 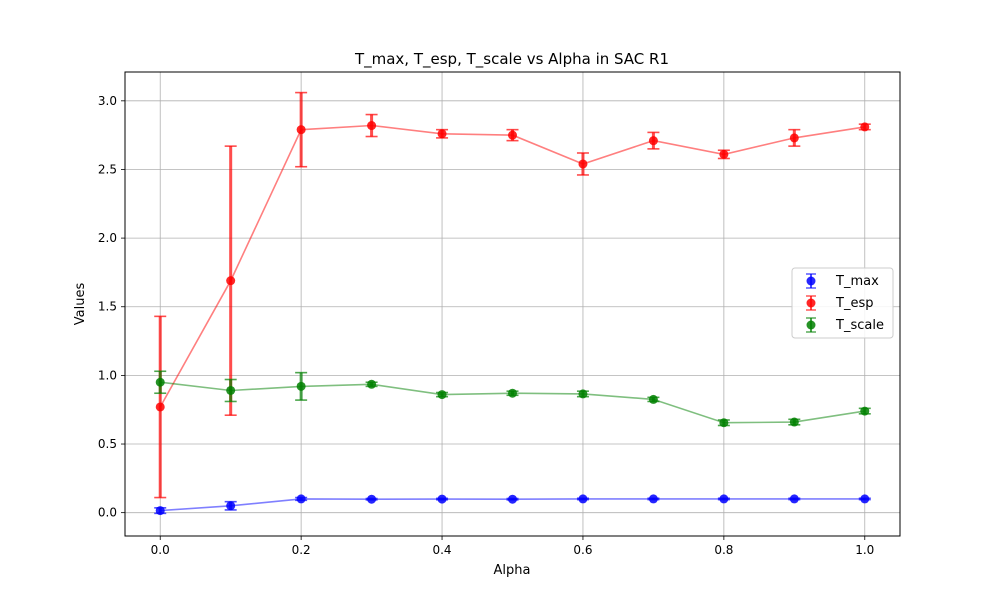 What do you see at coordinates (512, 505) in the screenshot?
I see `series-T_max` at bounding box center [512, 505].